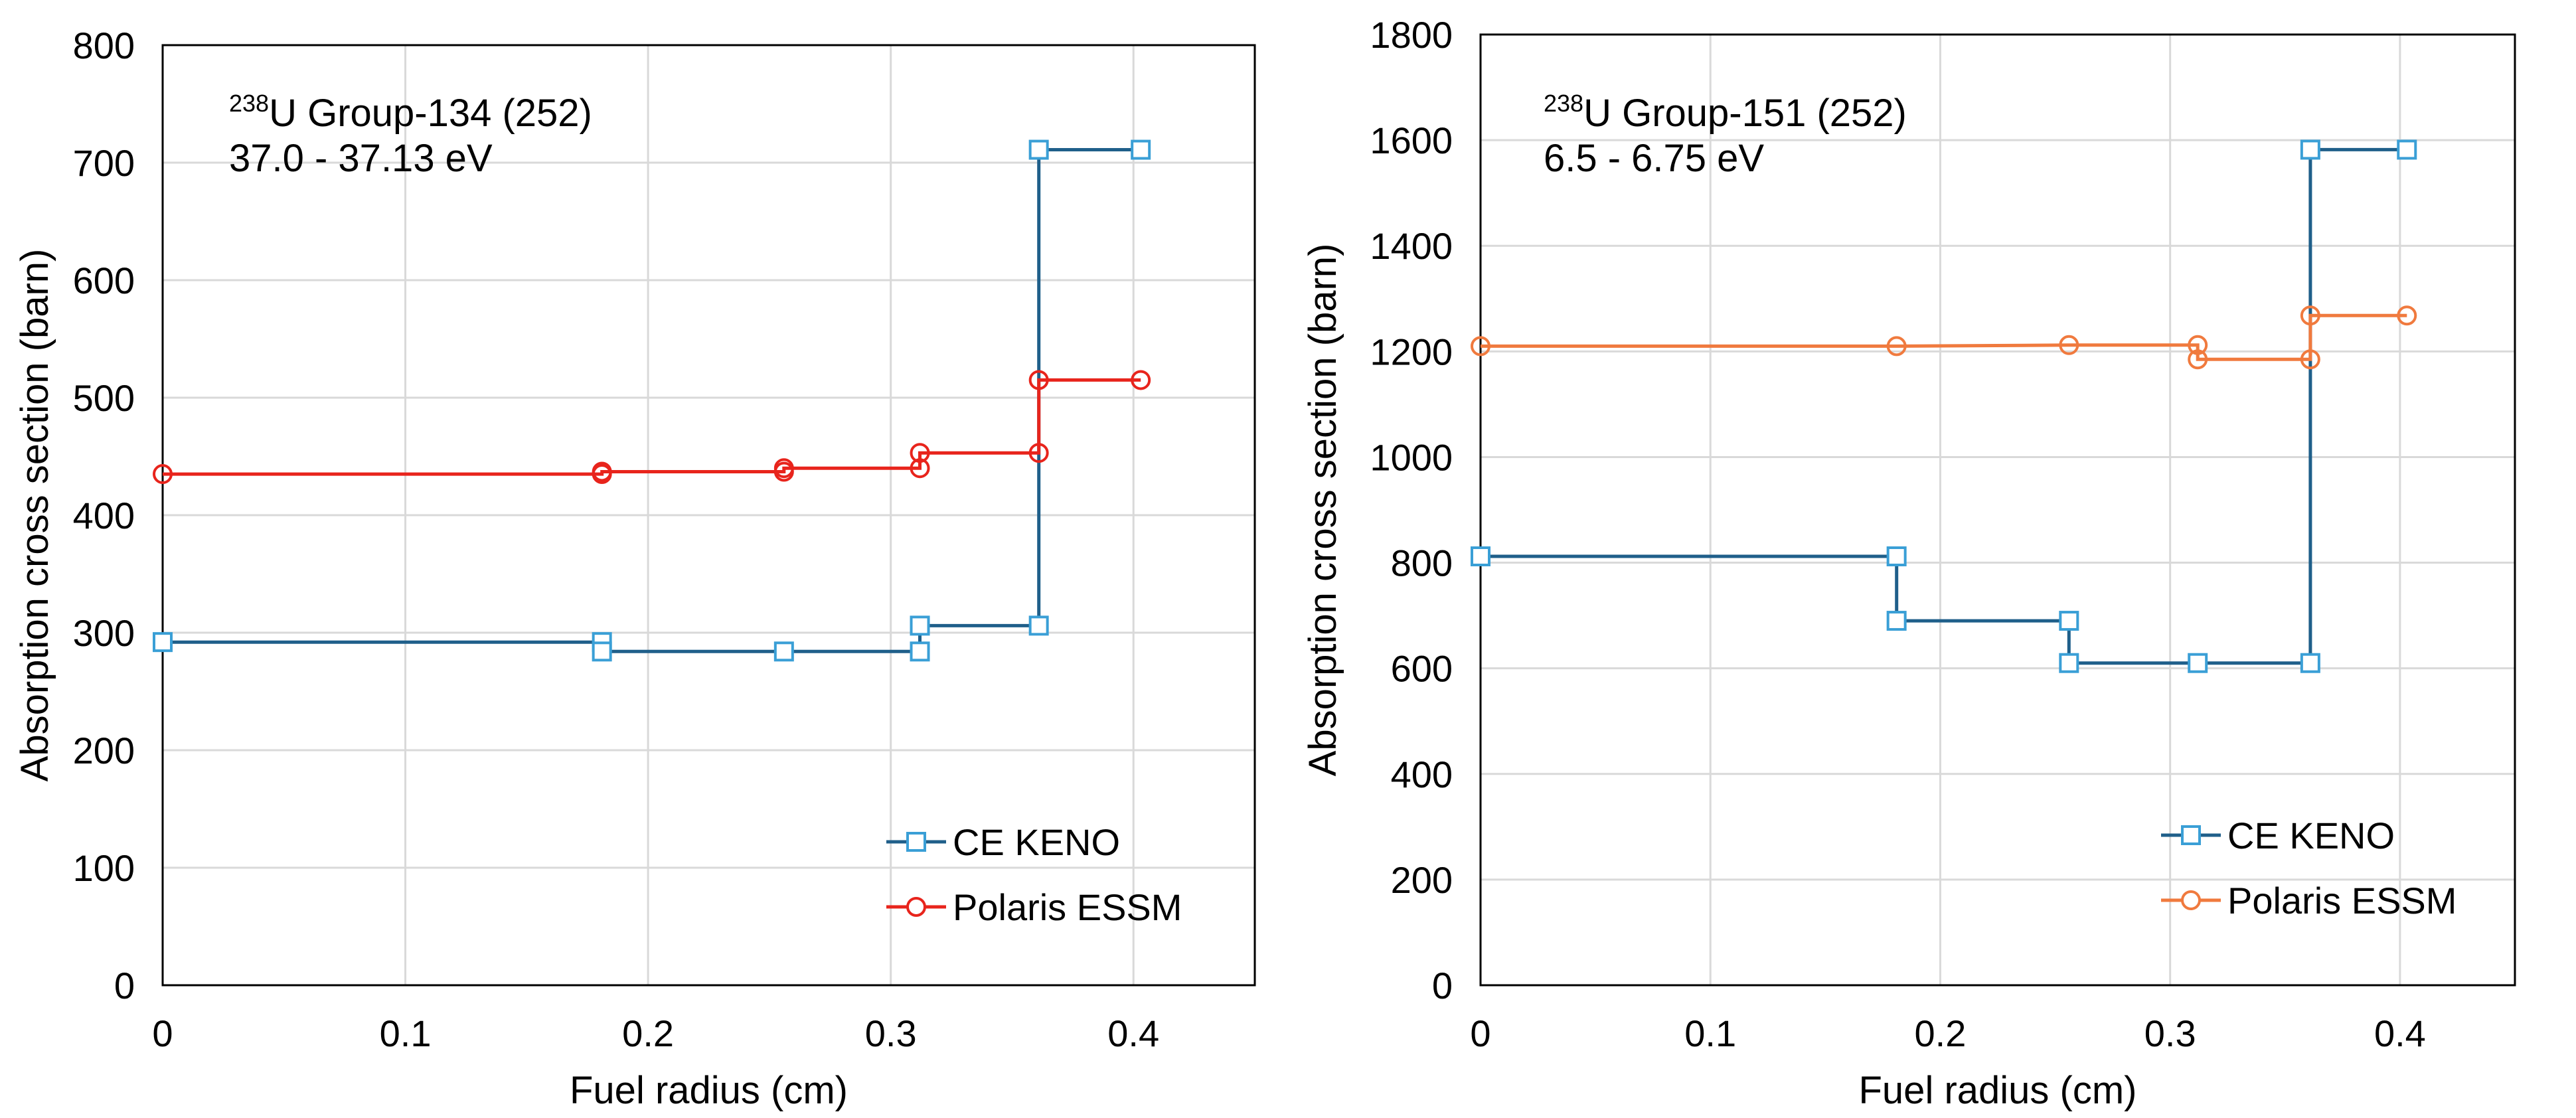  I want to click on chart2-xtick-label: 0.1, so click(1710, 1033).